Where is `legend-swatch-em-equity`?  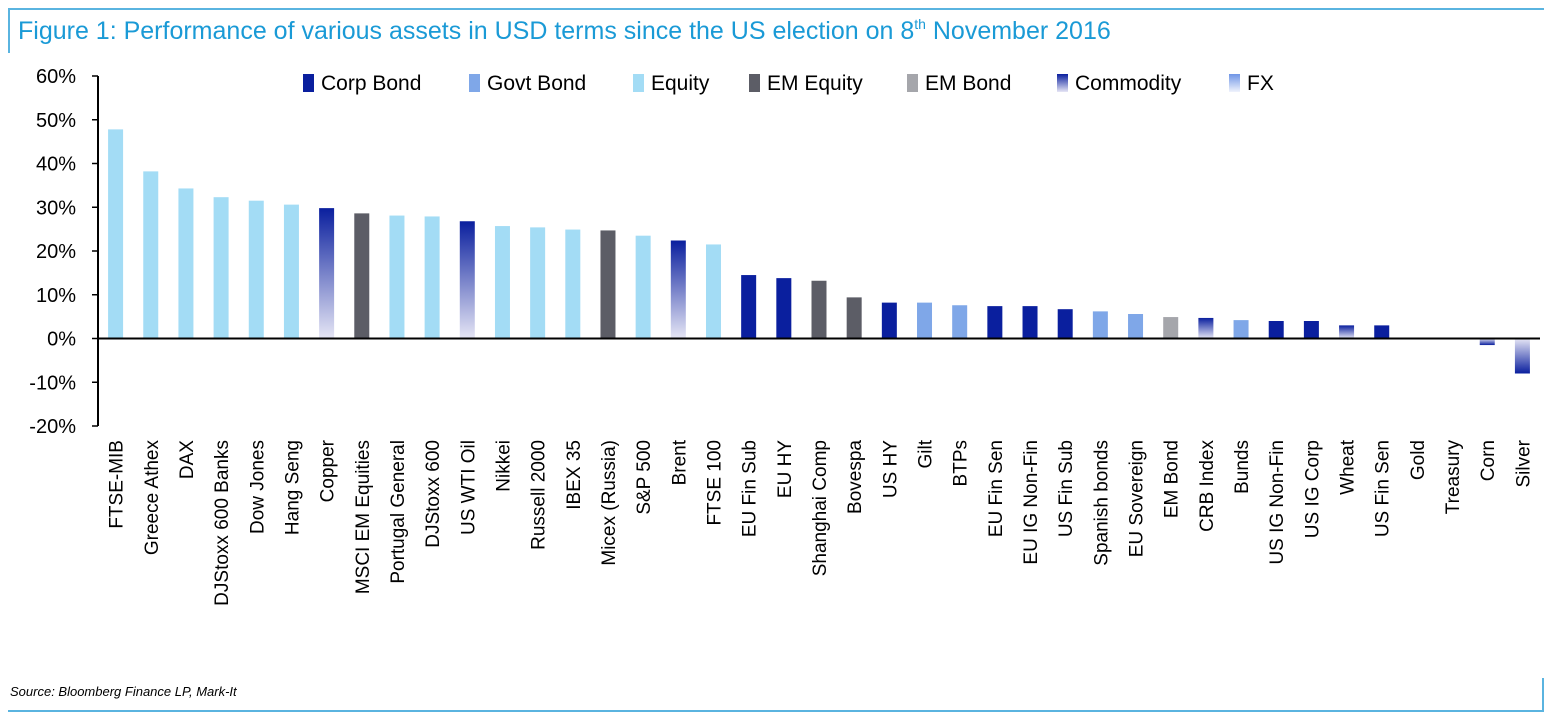
legend-swatch-em-equity is located at coordinates (754, 83).